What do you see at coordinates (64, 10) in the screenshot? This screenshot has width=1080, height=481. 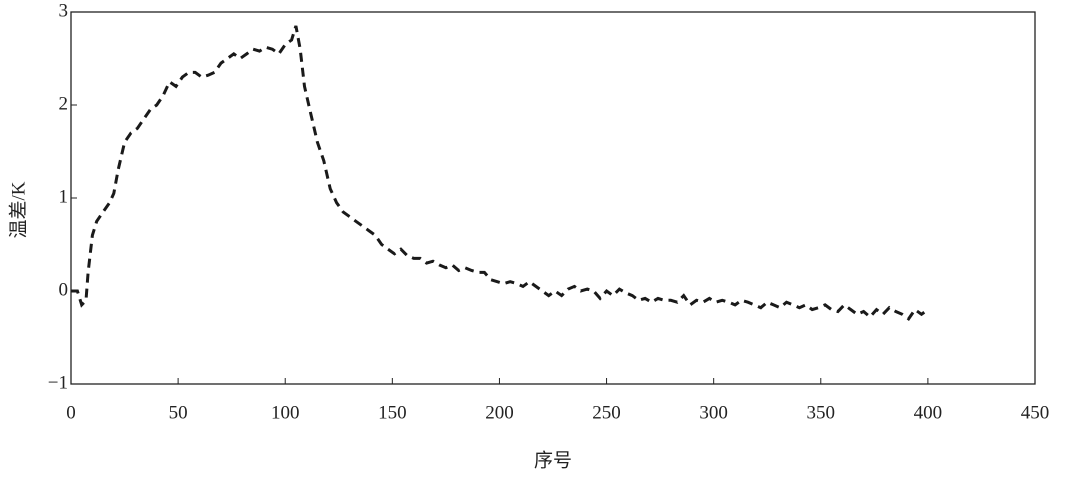 I see `y-tick-label: 3` at bounding box center [64, 10].